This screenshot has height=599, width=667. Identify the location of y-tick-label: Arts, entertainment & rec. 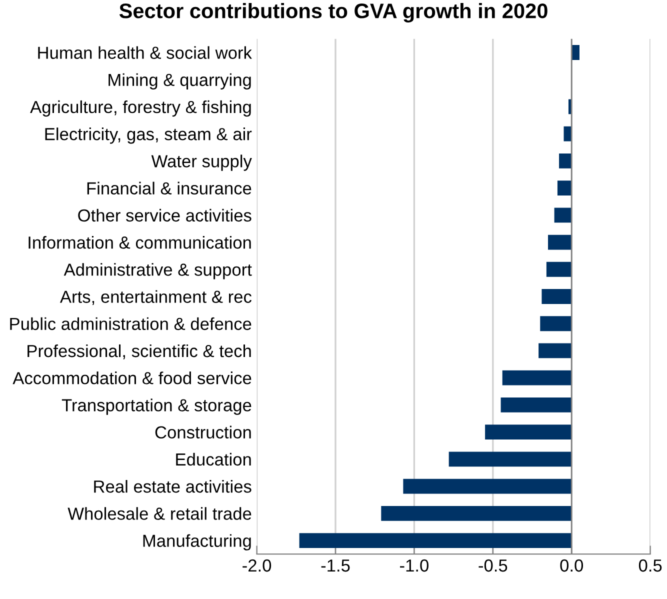
(156, 298).